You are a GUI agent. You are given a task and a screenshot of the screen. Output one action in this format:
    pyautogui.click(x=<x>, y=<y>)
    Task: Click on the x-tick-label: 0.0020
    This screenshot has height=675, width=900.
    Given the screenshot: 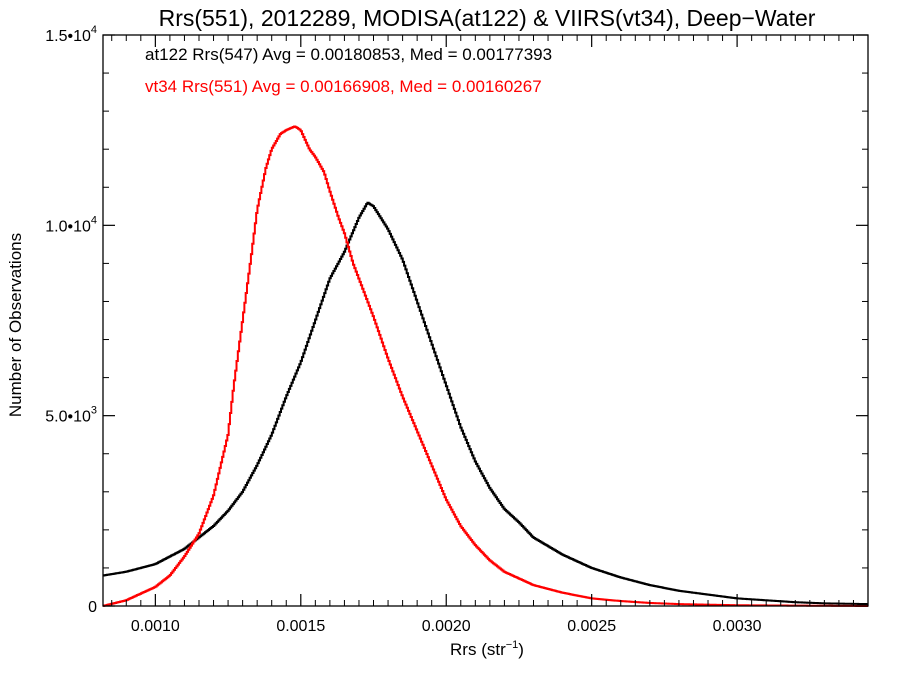 What is the action you would take?
    pyautogui.click(x=446, y=626)
    